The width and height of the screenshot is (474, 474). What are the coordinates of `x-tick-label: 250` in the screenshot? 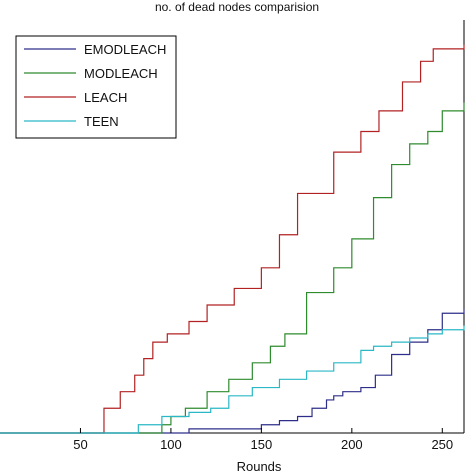 It's located at (442, 444).